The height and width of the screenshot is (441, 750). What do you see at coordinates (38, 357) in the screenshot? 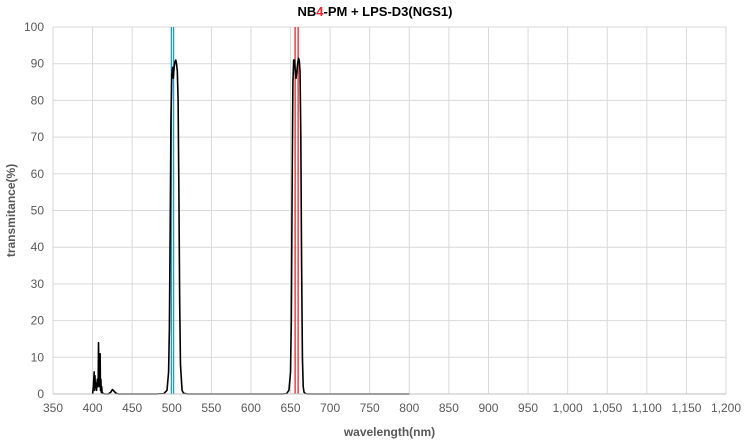
I see `y-tick-label: 10` at bounding box center [38, 357].